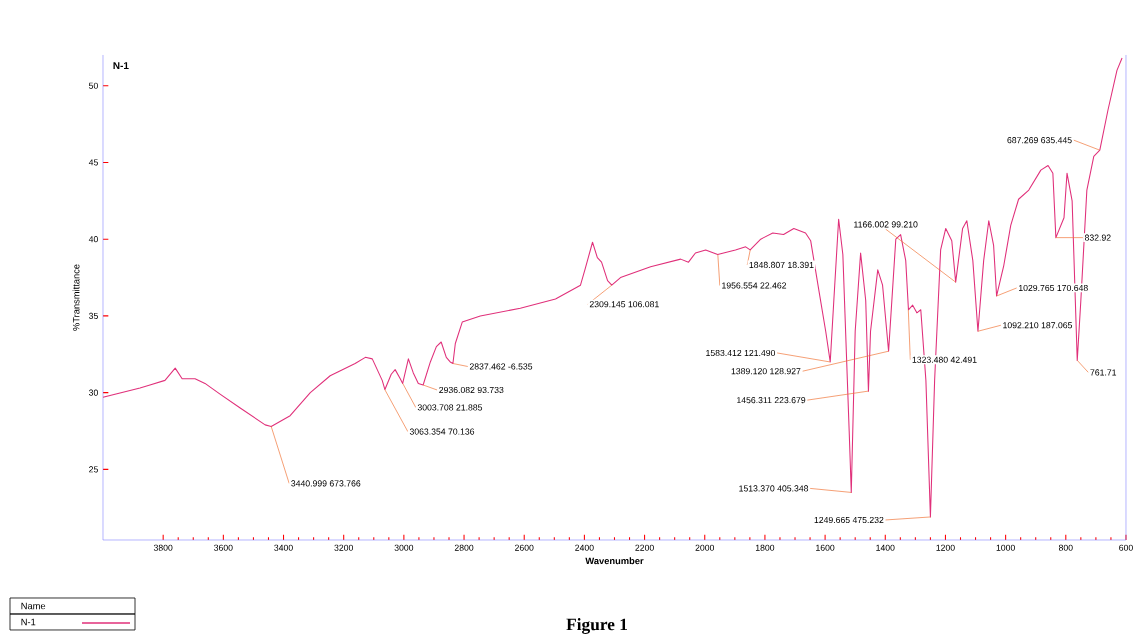 The height and width of the screenshot is (639, 1139). Describe the element at coordinates (471, 390) in the screenshot. I see `annotation: 2936.082 93.733` at that location.